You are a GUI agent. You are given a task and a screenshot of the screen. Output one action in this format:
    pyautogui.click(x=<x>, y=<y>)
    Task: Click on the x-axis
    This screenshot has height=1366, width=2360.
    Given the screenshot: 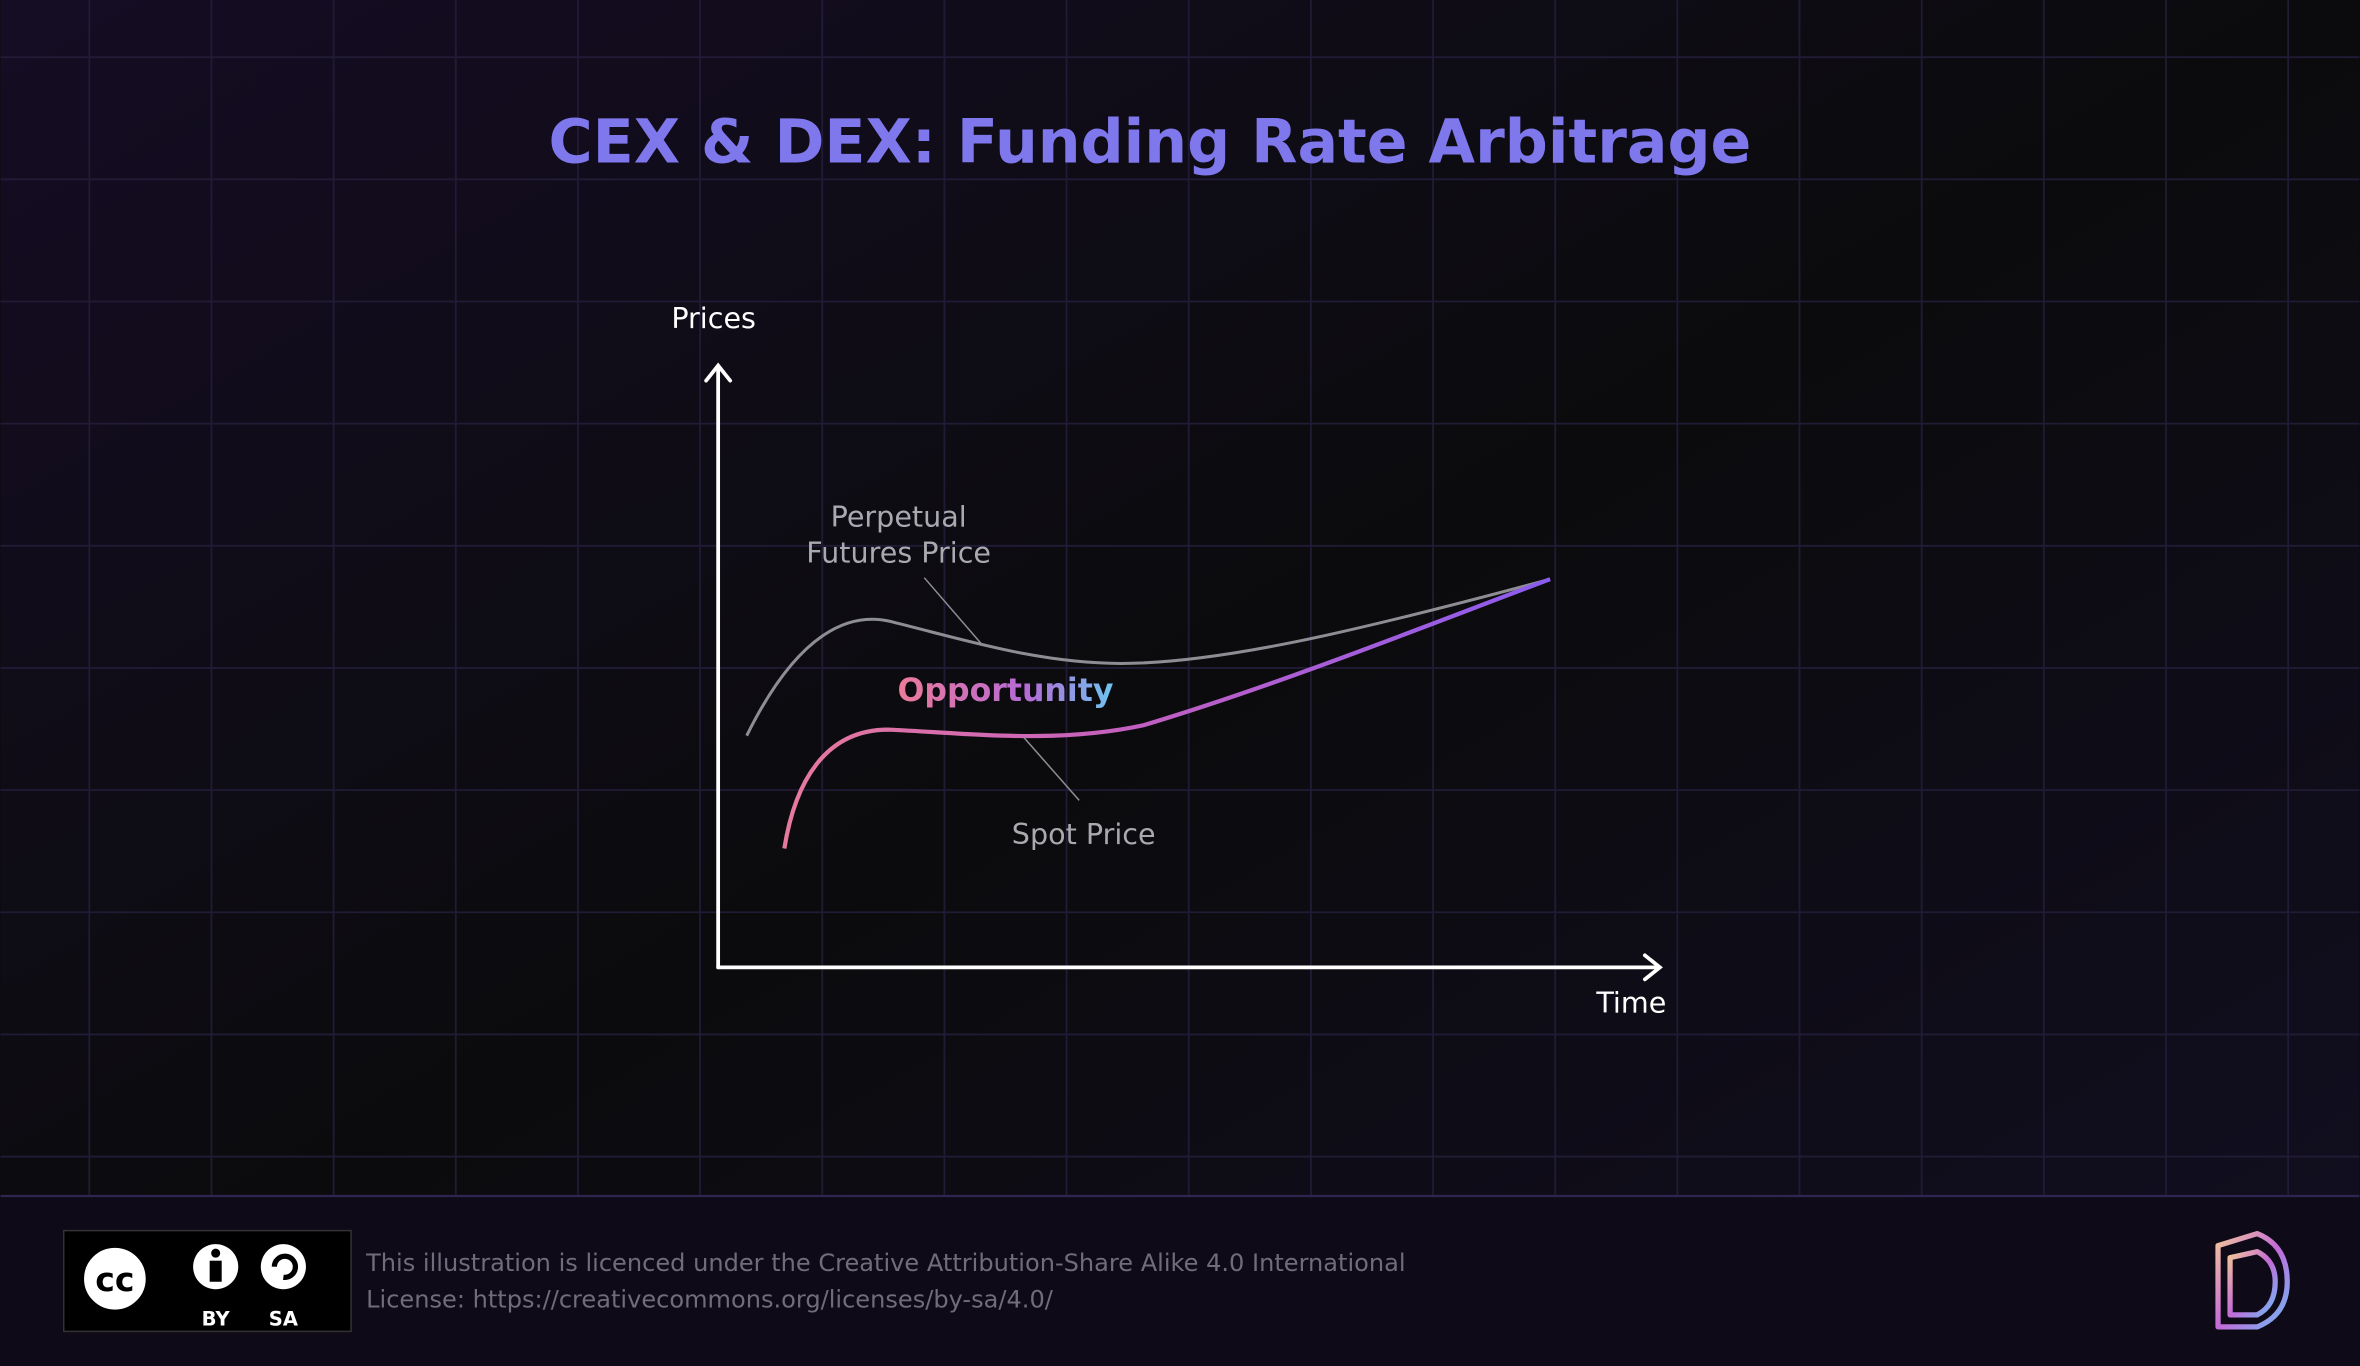 What is the action you would take?
    pyautogui.click(x=1189, y=967)
    